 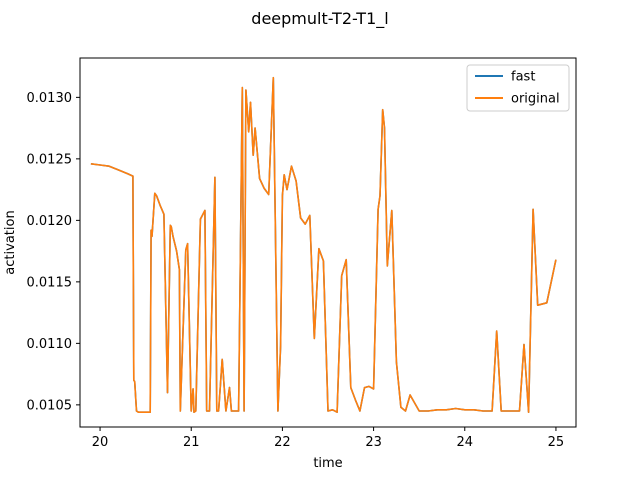 What do you see at coordinates (10, 242) in the screenshot?
I see `y-axis-label: activation` at bounding box center [10, 242].